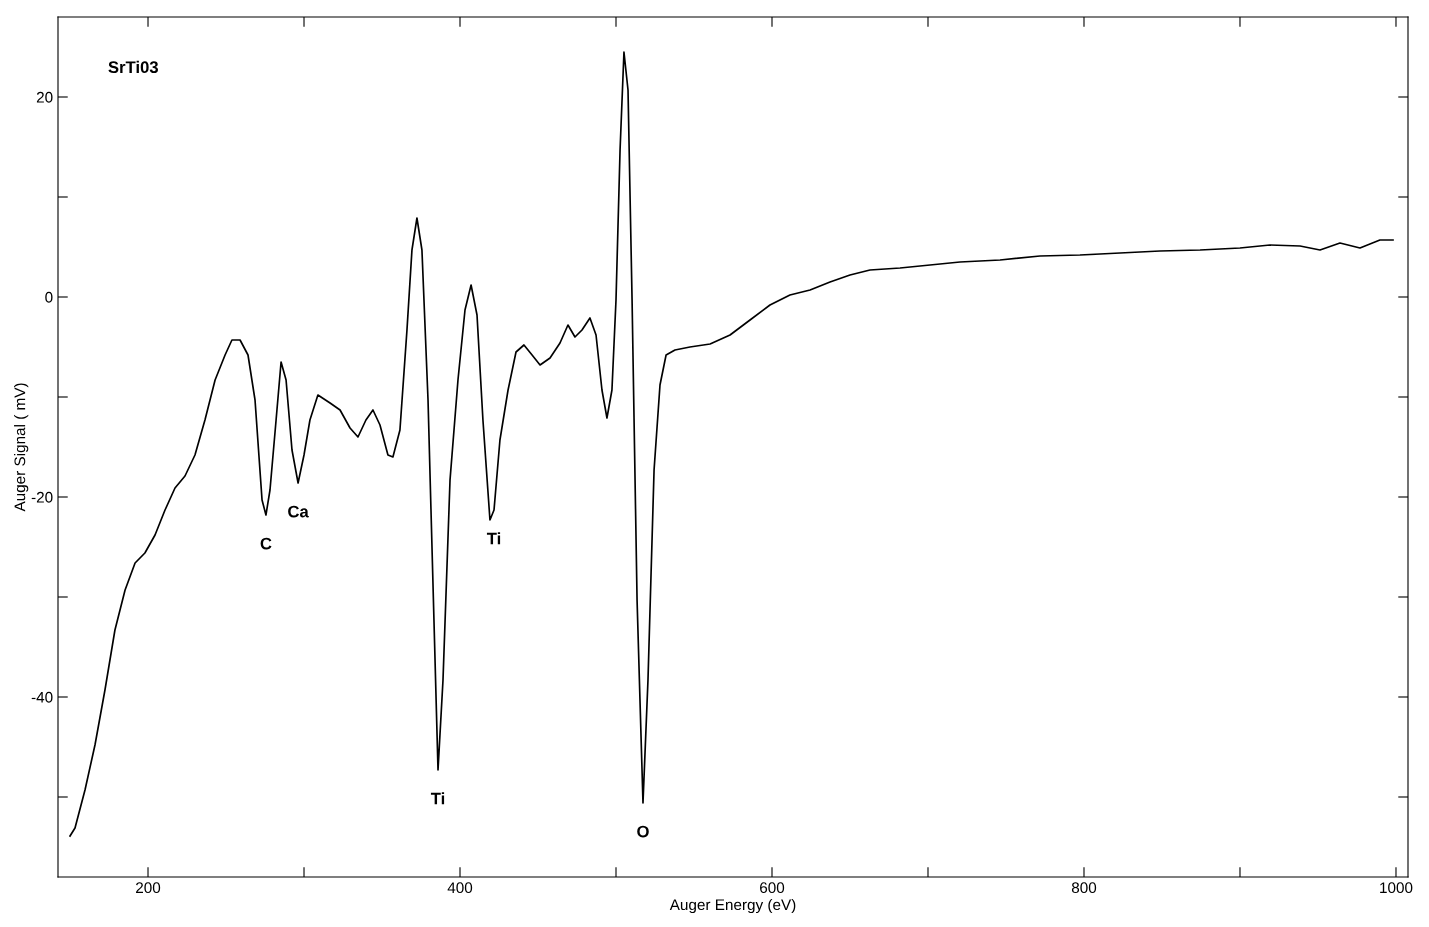 The height and width of the screenshot is (927, 1429). What do you see at coordinates (44, 97) in the screenshot?
I see `y-tick-label: 20` at bounding box center [44, 97].